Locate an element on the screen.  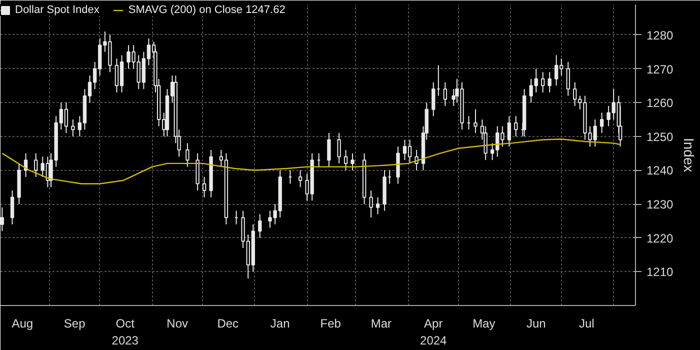
legend-label: SMAVG (200) on Close 1247.62 is located at coordinates (207, 10).